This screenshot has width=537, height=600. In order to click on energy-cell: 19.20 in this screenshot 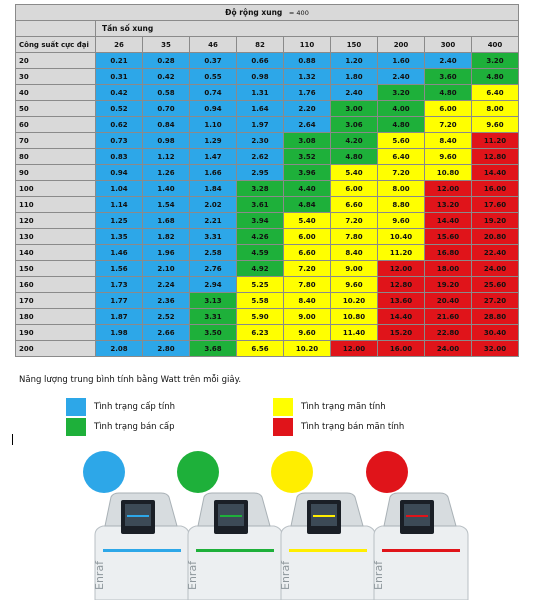, I will do `click(448, 284)`.